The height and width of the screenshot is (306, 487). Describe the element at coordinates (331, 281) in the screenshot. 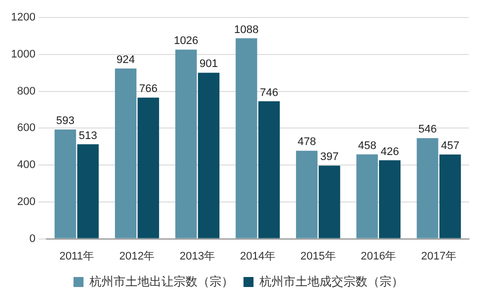

I see `legend-label: 杭州市土地成交宗数（宗）` at that location.